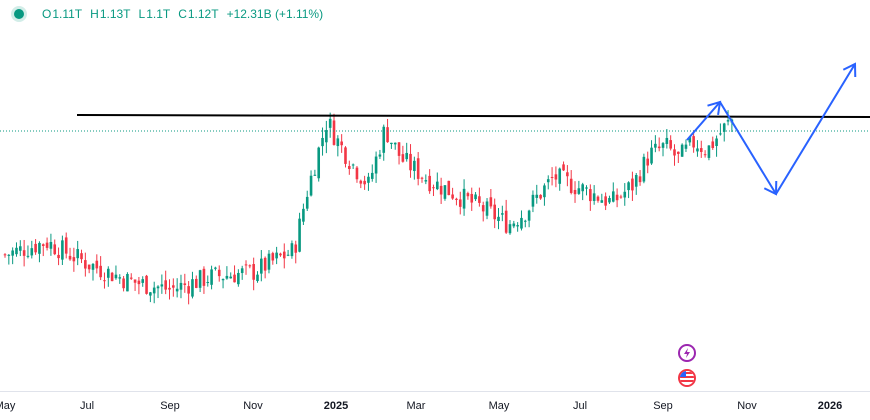 Image resolution: width=870 pixels, height=420 pixels. What do you see at coordinates (19, 14) in the screenshot?
I see `status-dot-icon` at bounding box center [19, 14].